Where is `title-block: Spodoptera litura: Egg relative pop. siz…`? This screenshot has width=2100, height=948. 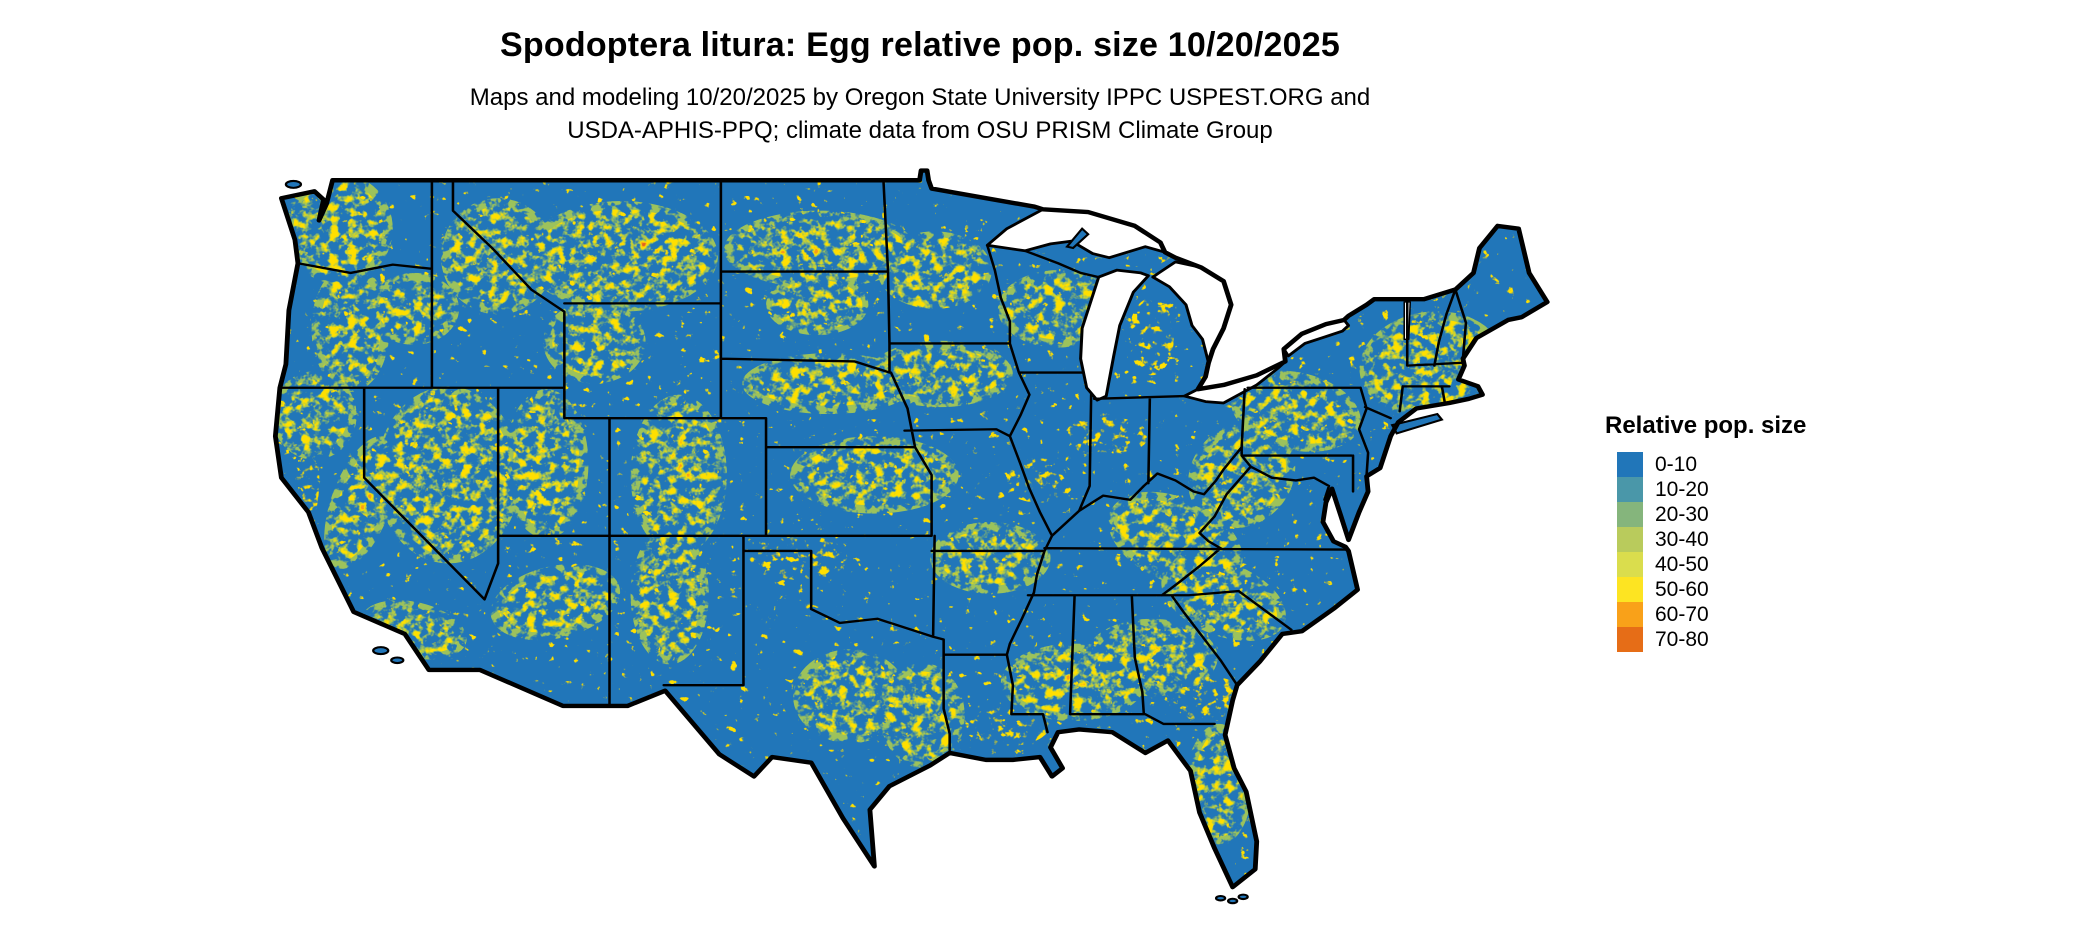 title-block: Spodoptera litura: Egg relative pop. siz… is located at coordinates (920, 73).